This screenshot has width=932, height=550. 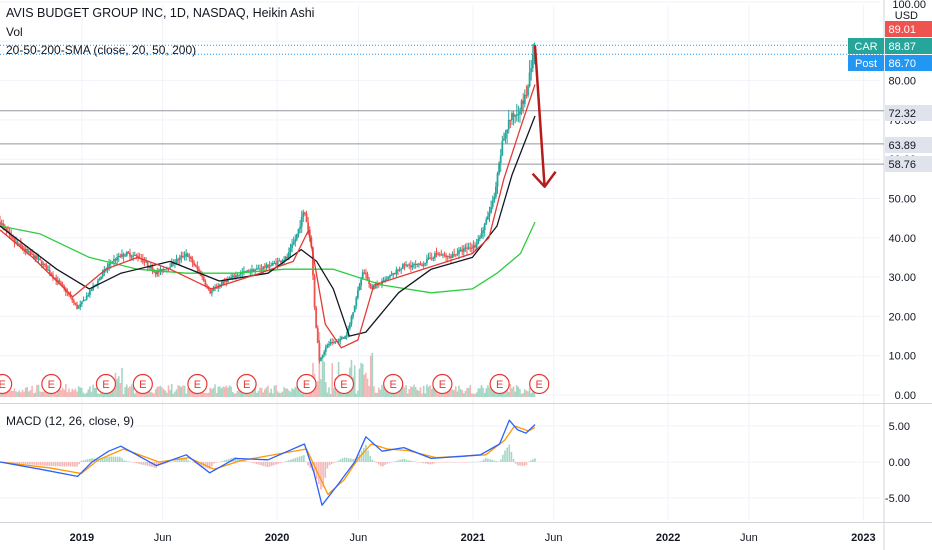 What do you see at coordinates (70, 421) in the screenshot?
I see `macd-legend: MACD (12, 26, close, 9)` at bounding box center [70, 421].